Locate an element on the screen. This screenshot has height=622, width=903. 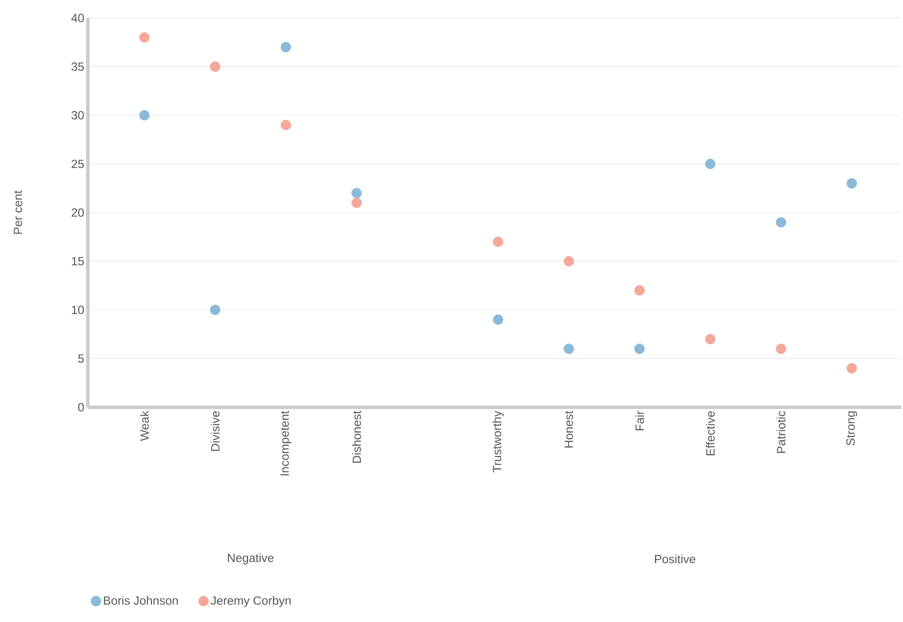
y-tick-label: 0 is located at coordinates (81, 407).